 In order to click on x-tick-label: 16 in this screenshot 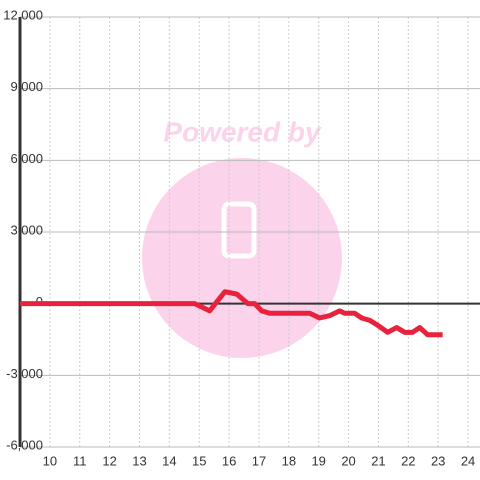, I will do `click(229, 460)`.